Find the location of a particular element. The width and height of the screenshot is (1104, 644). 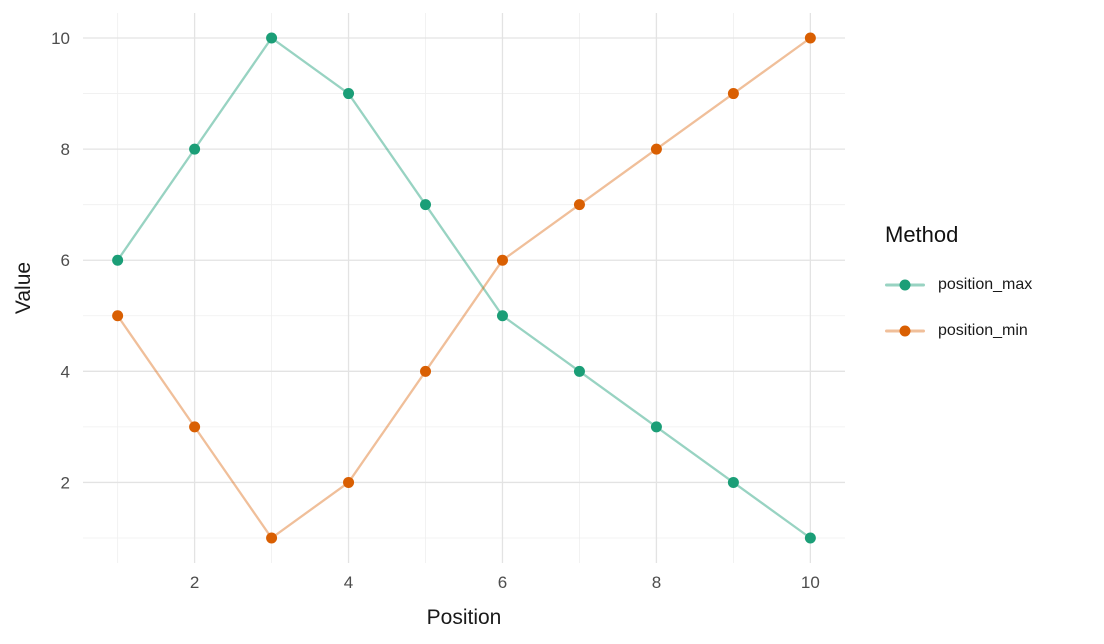

legend-item-position-min: position_min is located at coordinates (958, 331).